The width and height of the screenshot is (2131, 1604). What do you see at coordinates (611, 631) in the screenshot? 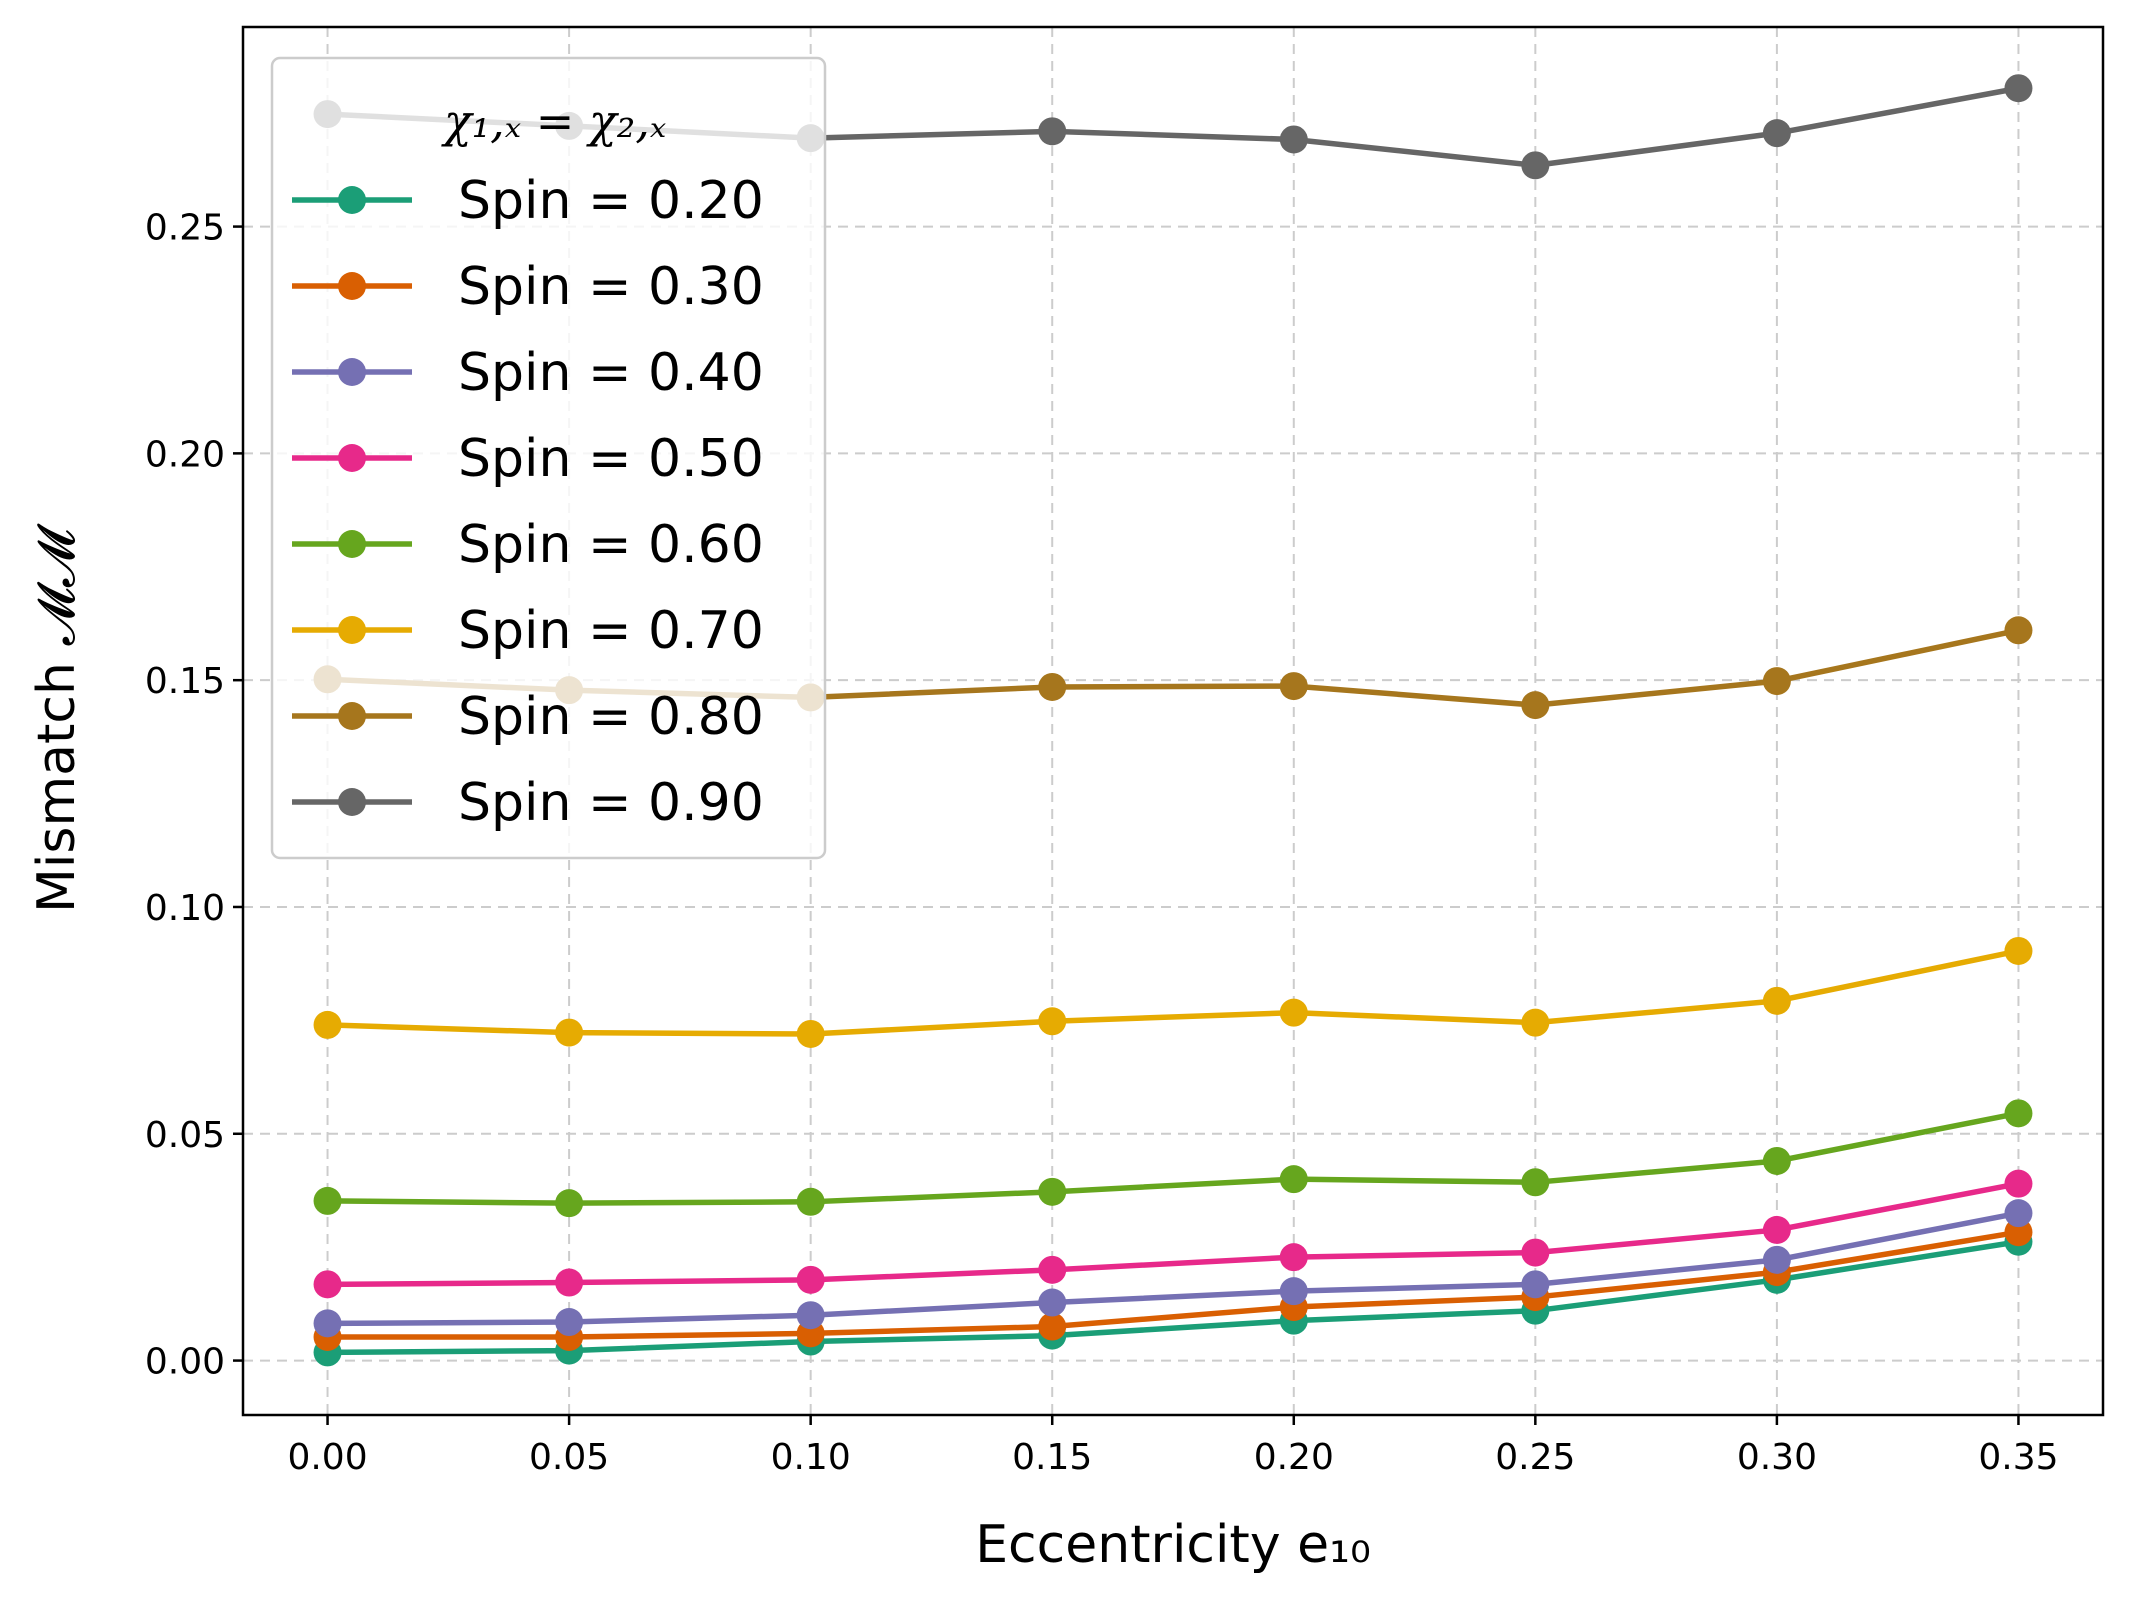
I see `legend-label: Spin = 0.70` at bounding box center [611, 631].